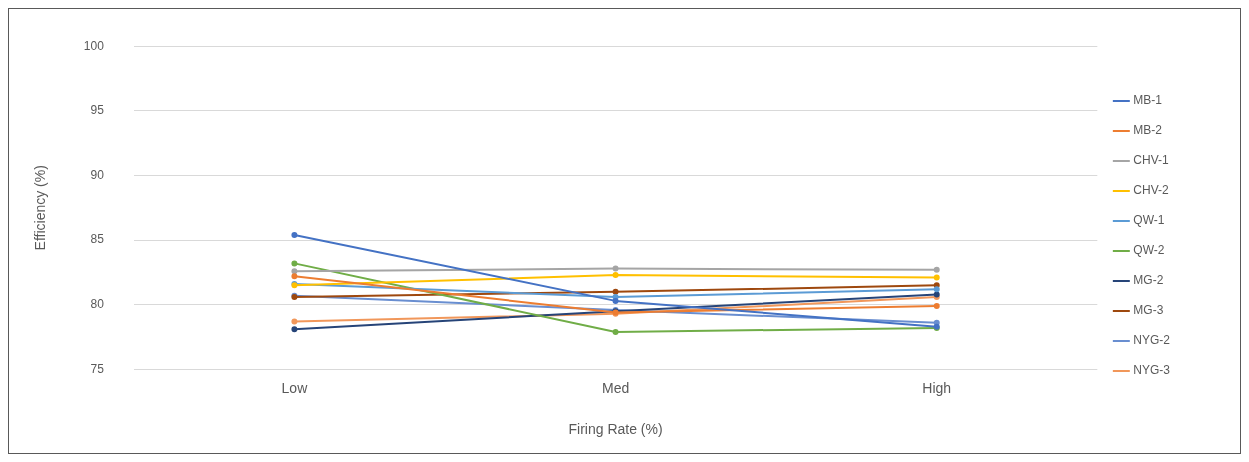 The image size is (1249, 462). What do you see at coordinates (97, 368) in the screenshot?
I see `y-tick-label: 75` at bounding box center [97, 368].